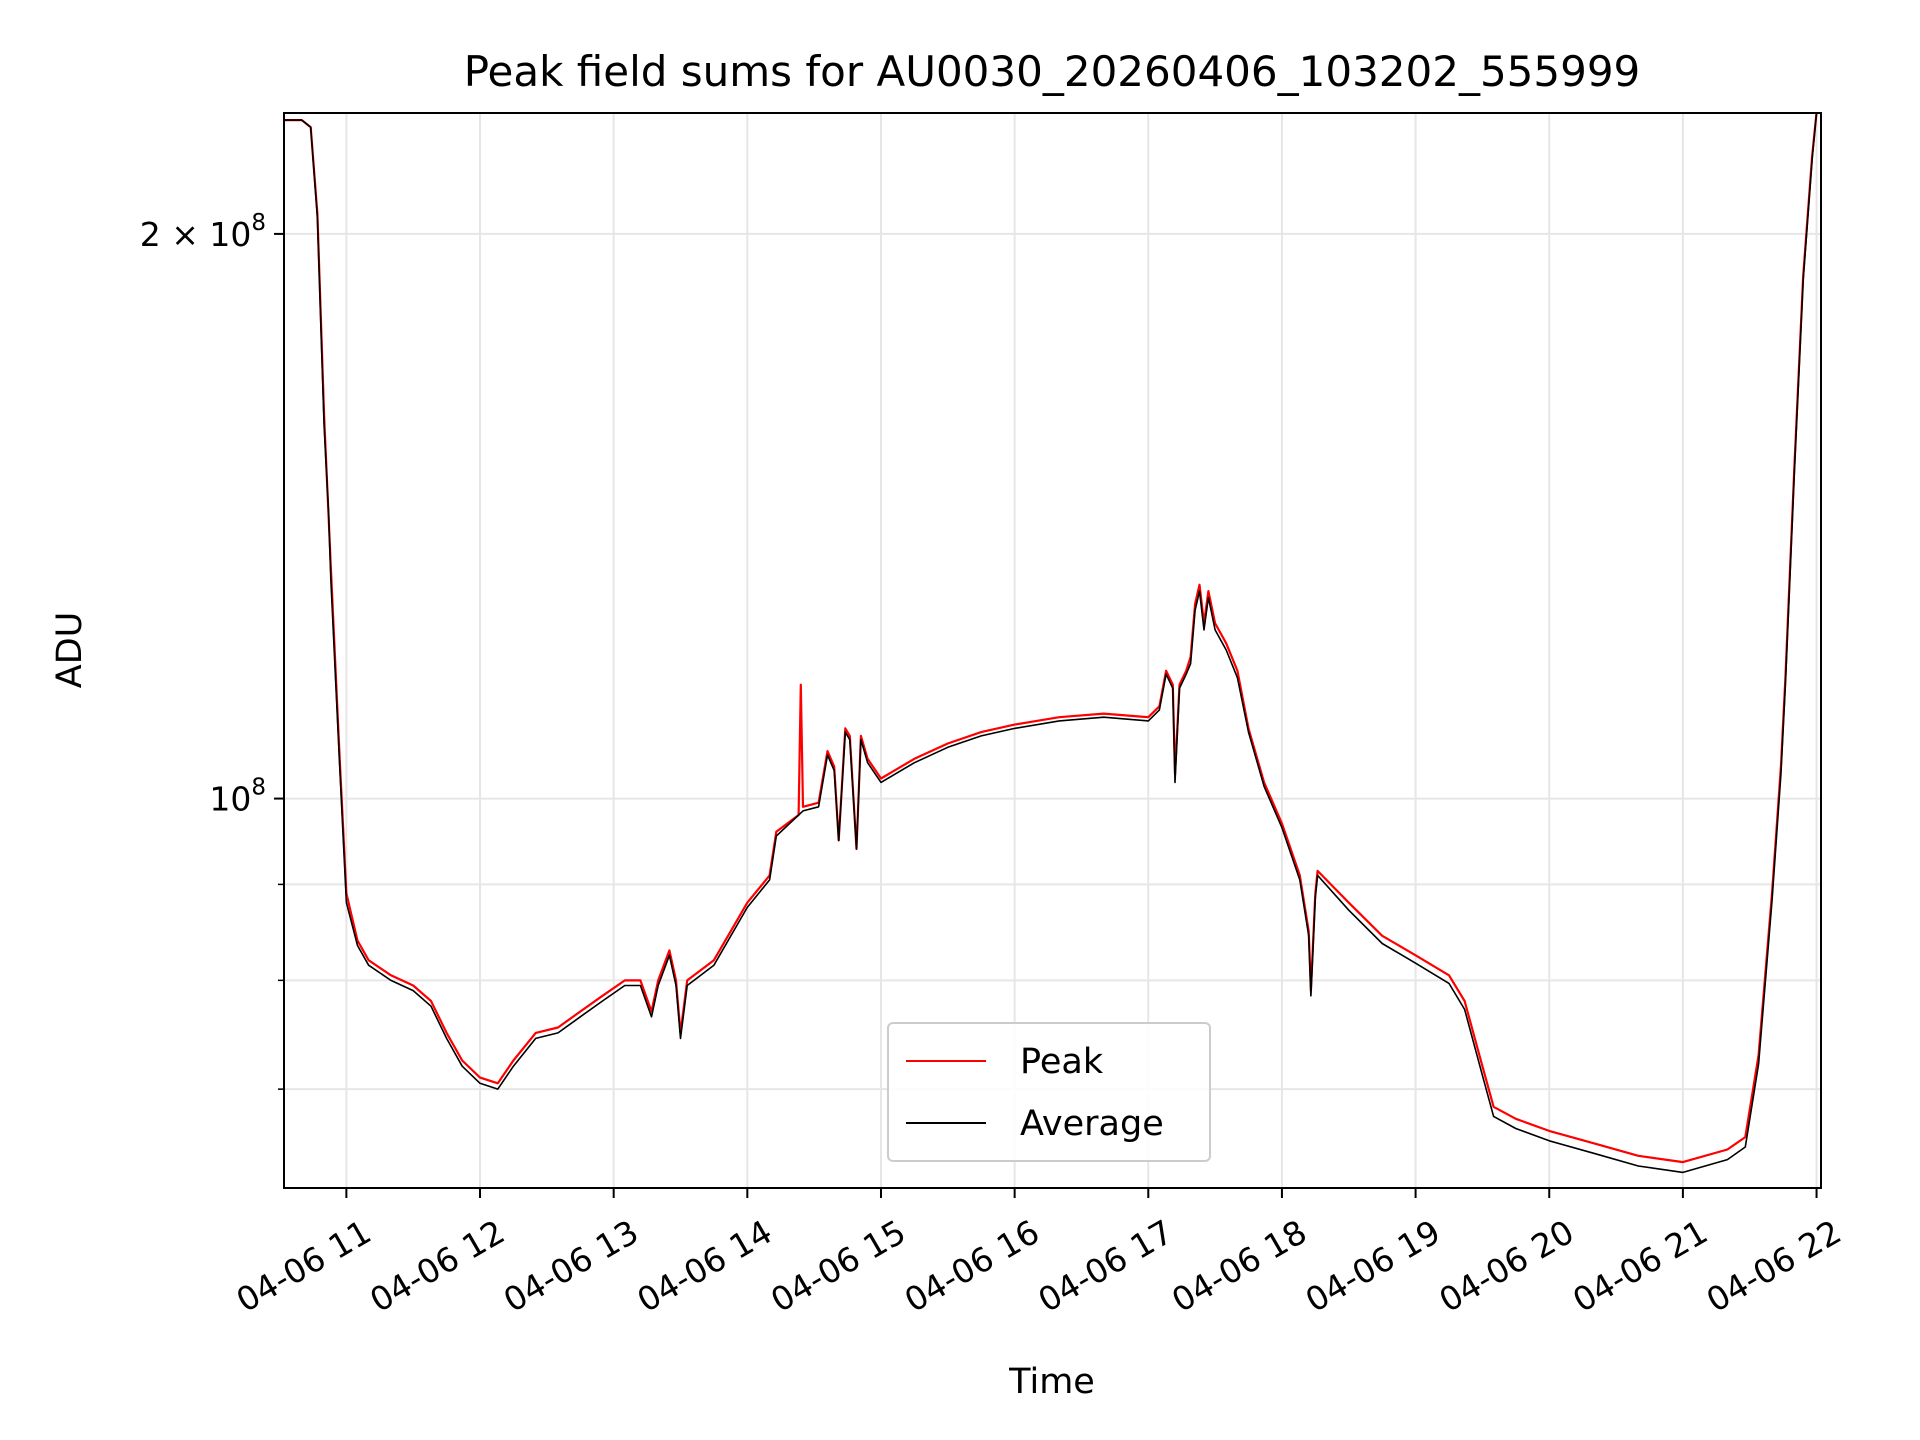 The image size is (1920, 1440). Describe the element at coordinates (70, 650) in the screenshot. I see `y-axis-label: ADU` at that location.